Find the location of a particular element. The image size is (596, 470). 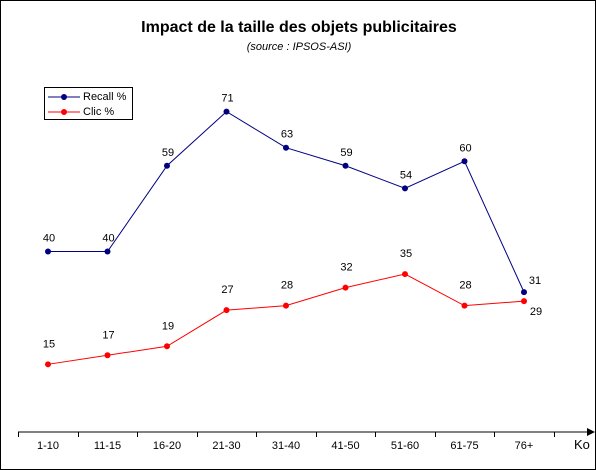

x-tick-label: 31-40 is located at coordinates (286, 446).